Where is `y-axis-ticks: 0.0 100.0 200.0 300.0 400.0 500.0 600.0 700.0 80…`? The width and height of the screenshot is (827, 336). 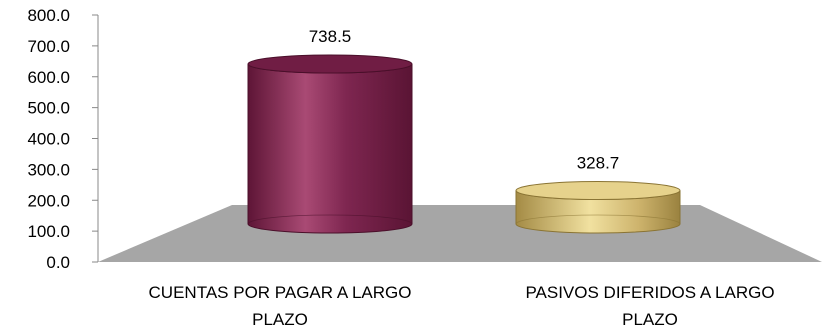
y-axis-ticks: 0.0 100.0 200.0 300.0 400.0 500.0 600.0 700.0 80… is located at coordinates (62, 139).